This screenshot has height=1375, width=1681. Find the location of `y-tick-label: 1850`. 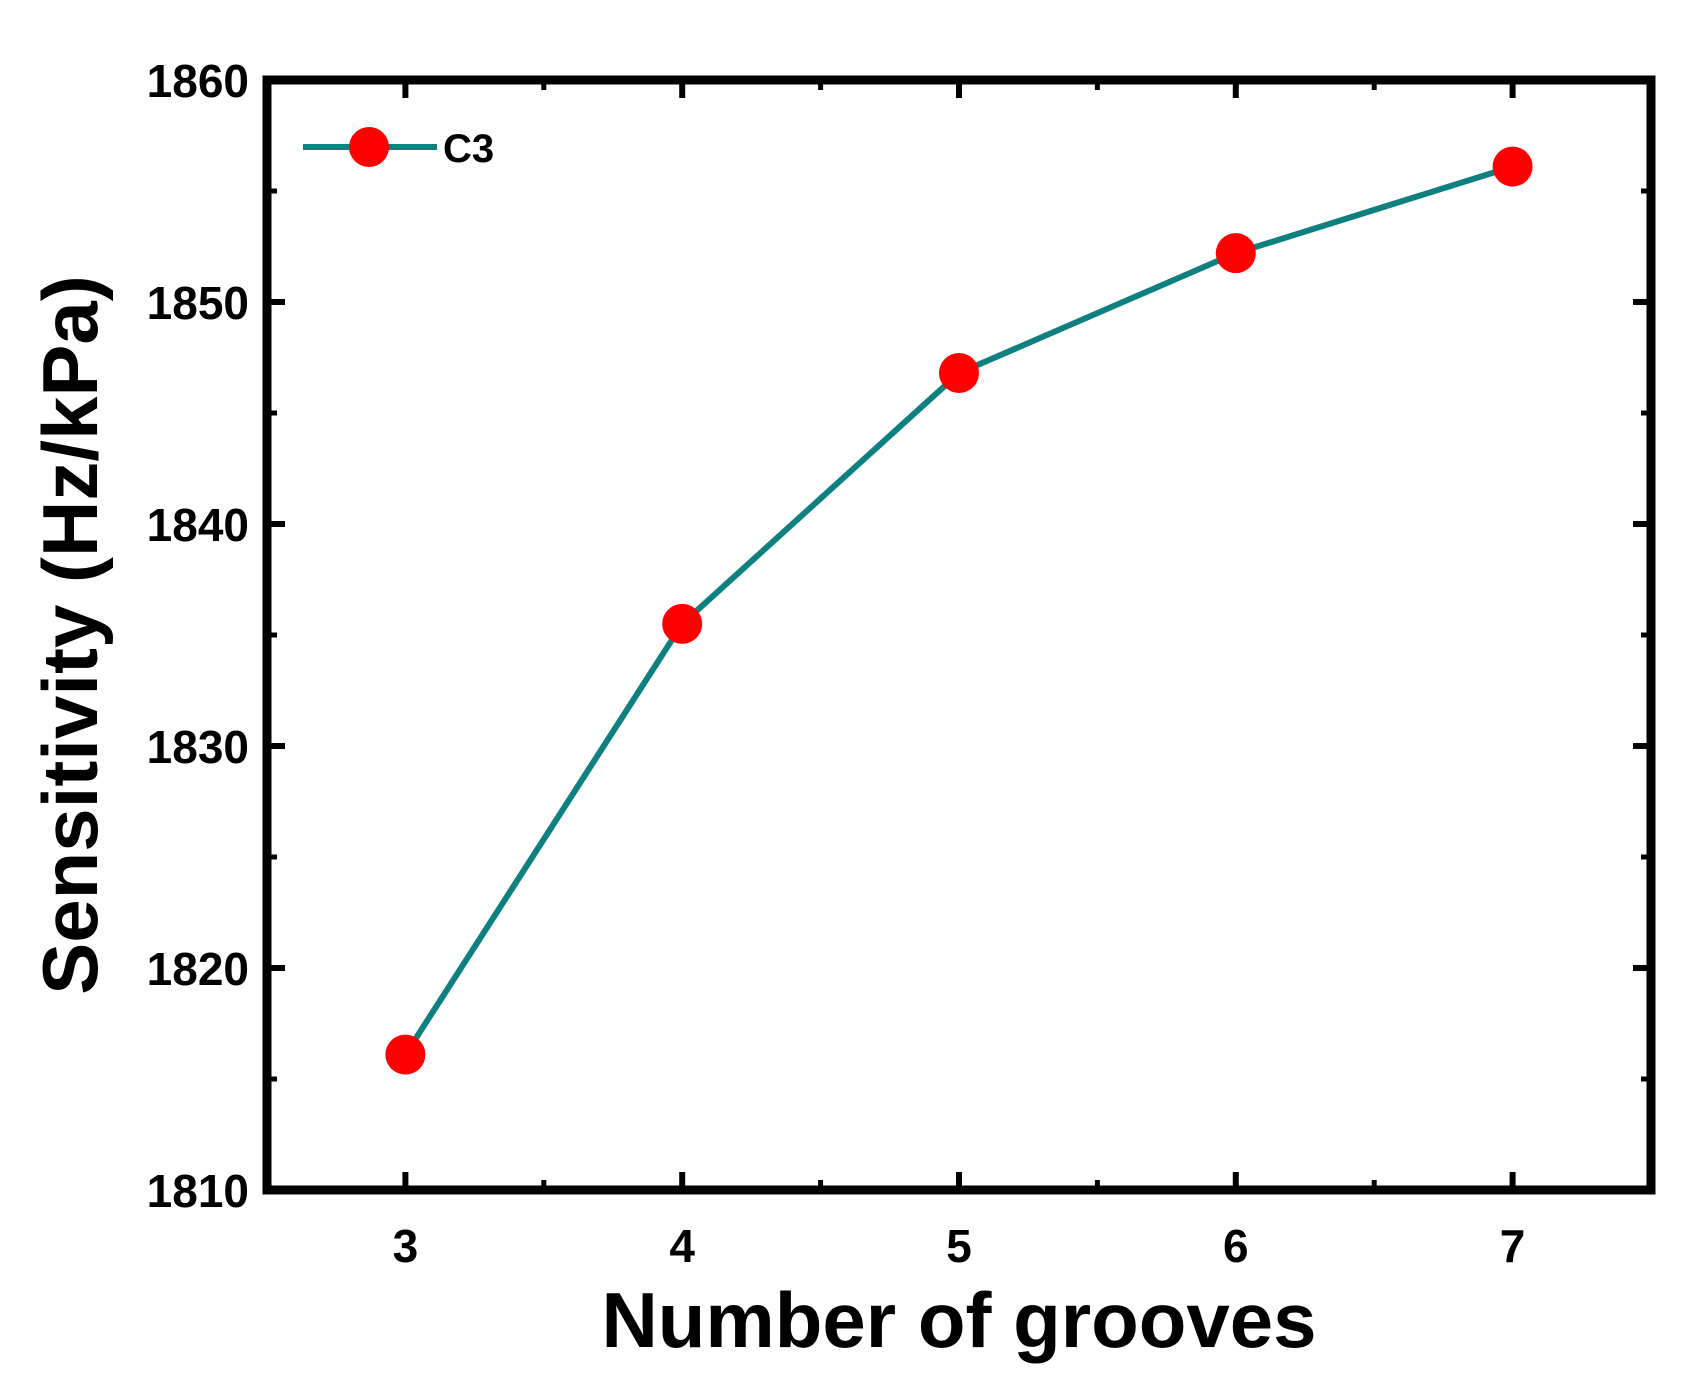

y-tick-label: 1850 is located at coordinates (198, 303).